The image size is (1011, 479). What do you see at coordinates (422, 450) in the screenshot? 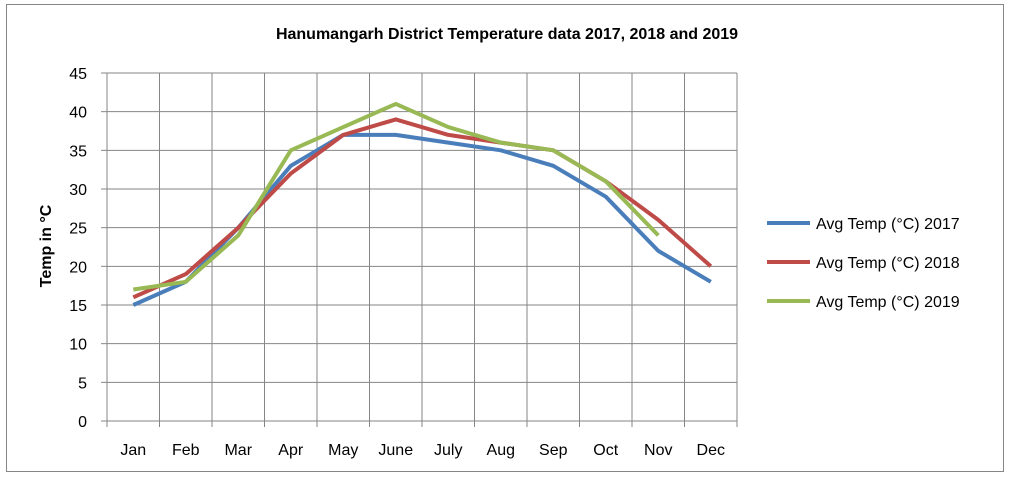
I see `x-tick-labels: Jan Feb Mar Apr May June July Aug Sep Oct Nov Dec` at bounding box center [422, 450].